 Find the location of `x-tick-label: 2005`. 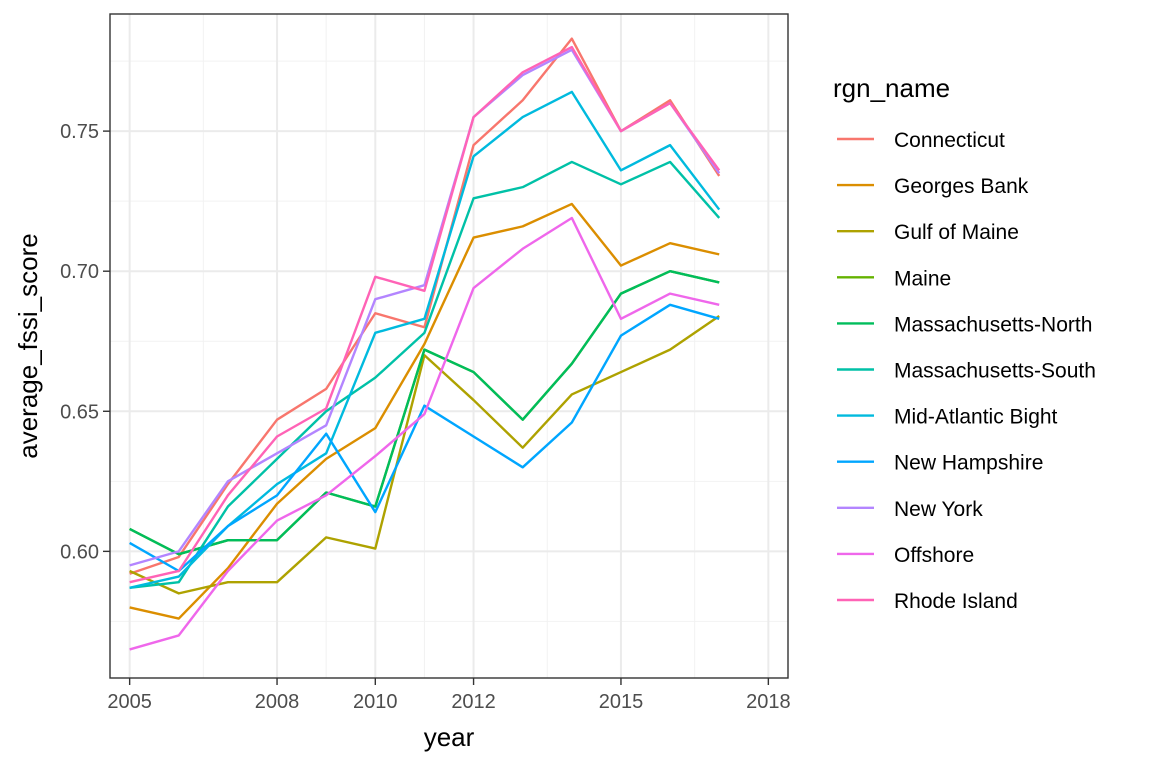

x-tick-label: 2005 is located at coordinates (129, 702).